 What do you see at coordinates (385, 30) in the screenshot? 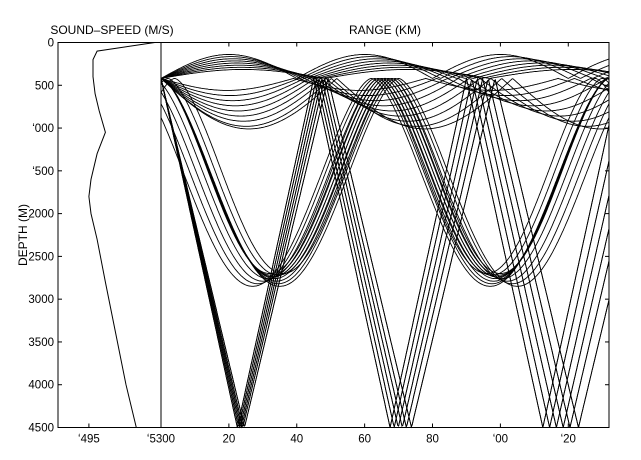
I see `range-title: RANGE (KM)` at bounding box center [385, 30].